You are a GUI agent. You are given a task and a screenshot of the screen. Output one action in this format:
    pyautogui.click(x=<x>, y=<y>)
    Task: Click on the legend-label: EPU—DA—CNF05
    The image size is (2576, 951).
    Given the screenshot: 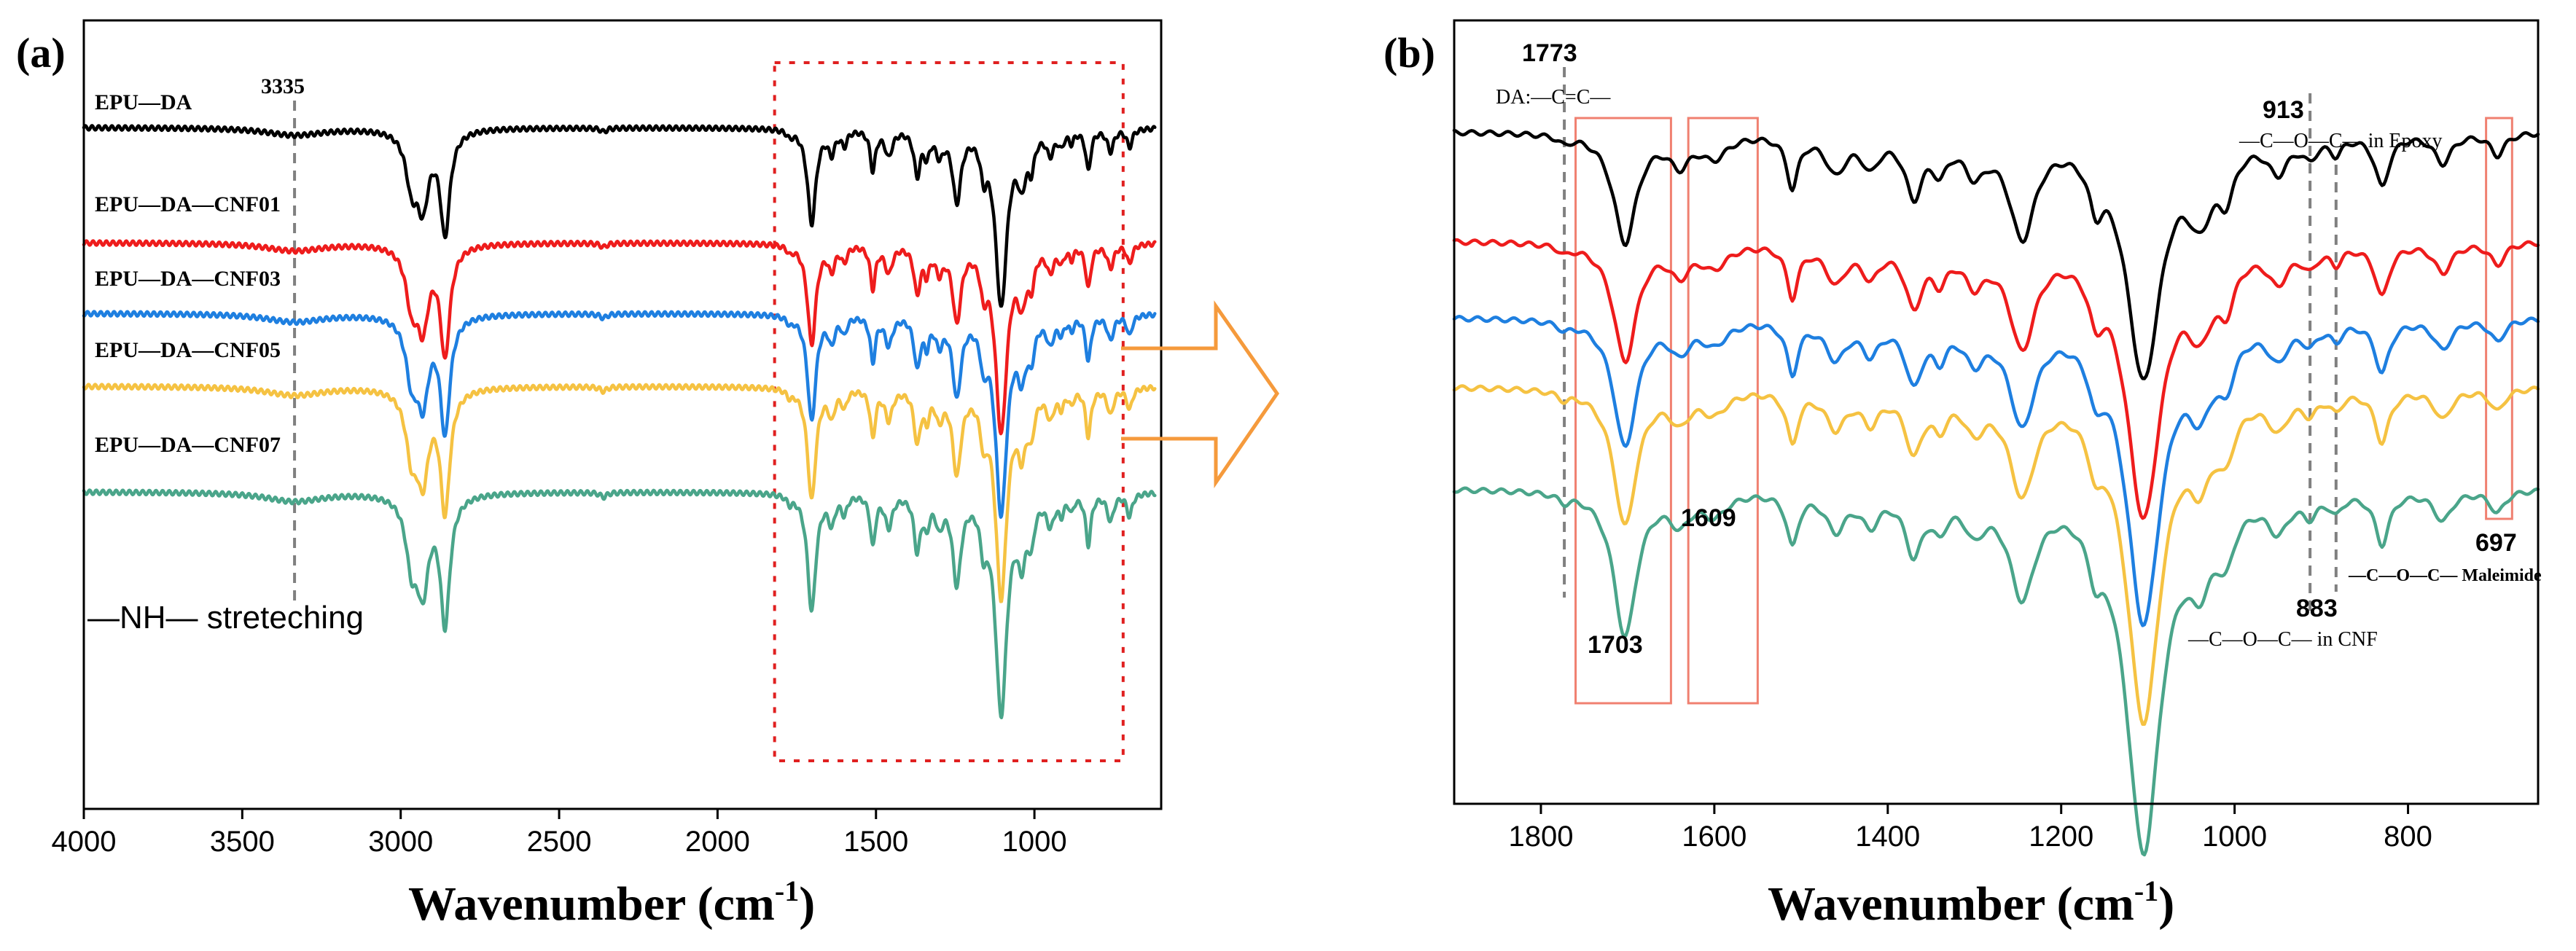 What is the action you would take?
    pyautogui.click(x=188, y=350)
    